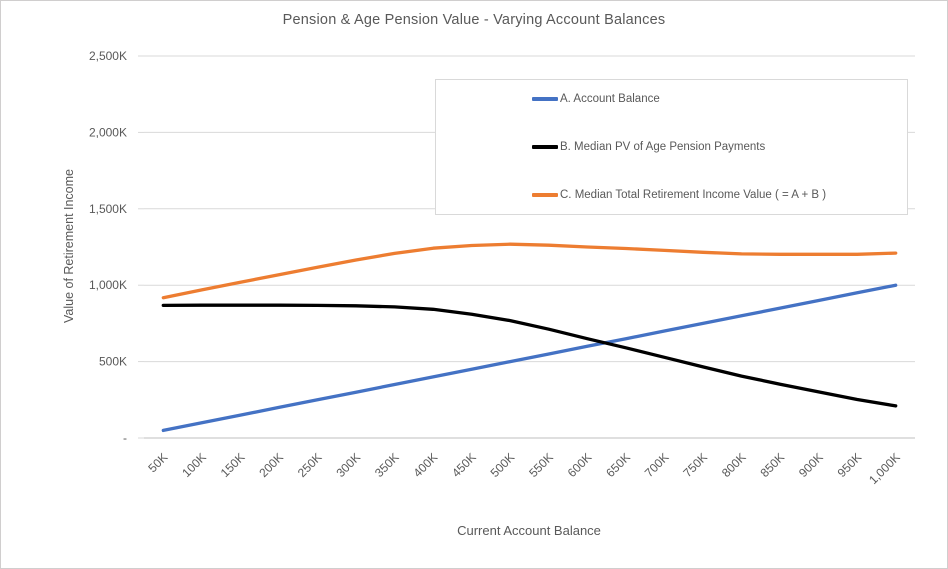  Describe the element at coordinates (715, 99) in the screenshot. I see `legend-item-account-balance: A. Account Balance` at that location.